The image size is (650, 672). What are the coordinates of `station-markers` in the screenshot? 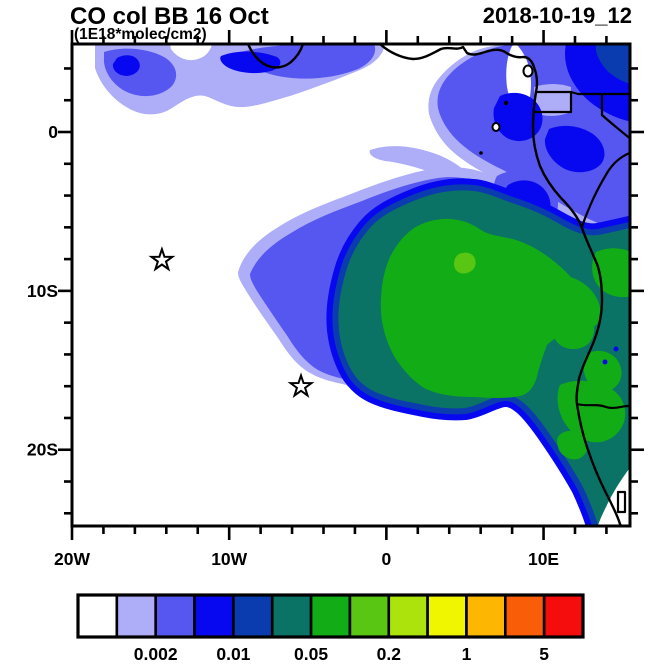 It's located at (231, 322).